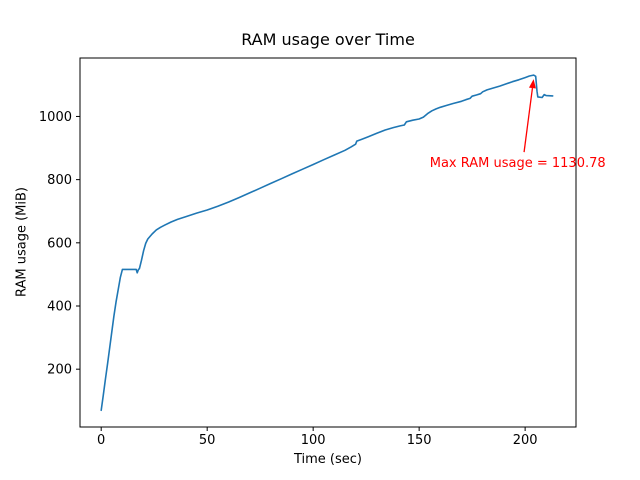 The width and height of the screenshot is (640, 480). What do you see at coordinates (518, 163) in the screenshot?
I see `max-annotation-text: Max RAM usage = 1130.78` at bounding box center [518, 163].